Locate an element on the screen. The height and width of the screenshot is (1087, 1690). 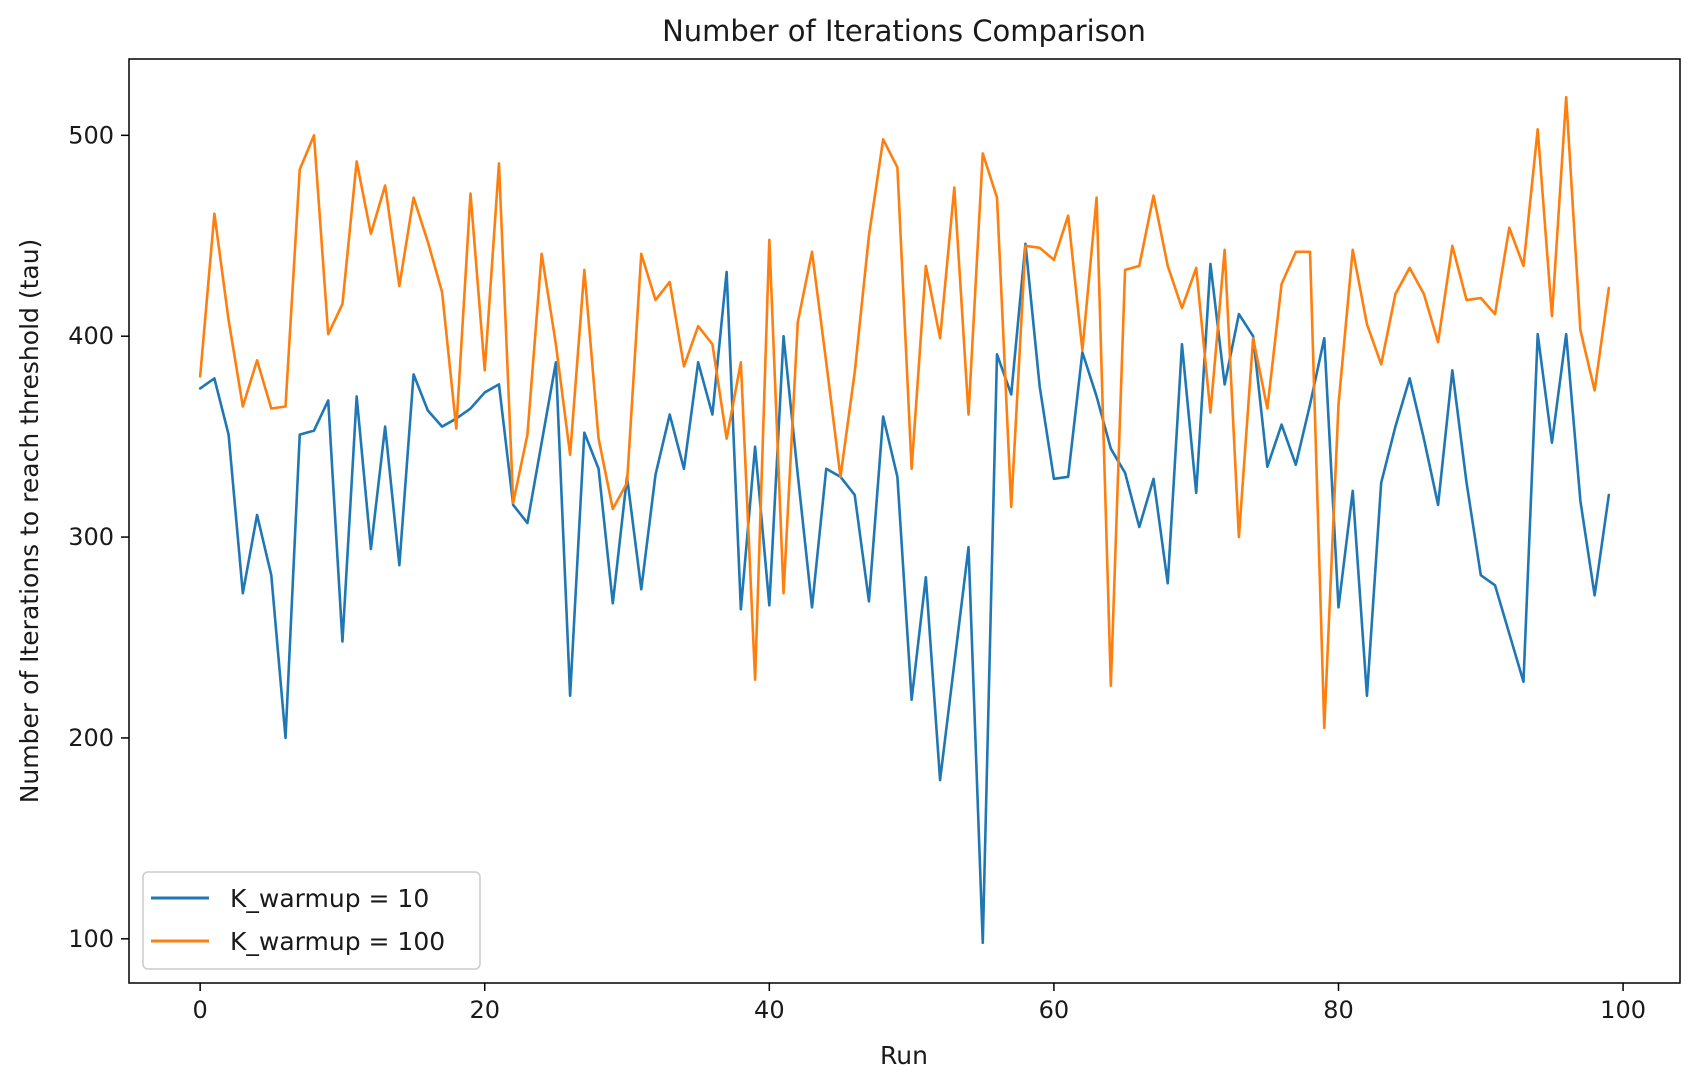
y-tick-label: 400 is located at coordinates (91, 336).